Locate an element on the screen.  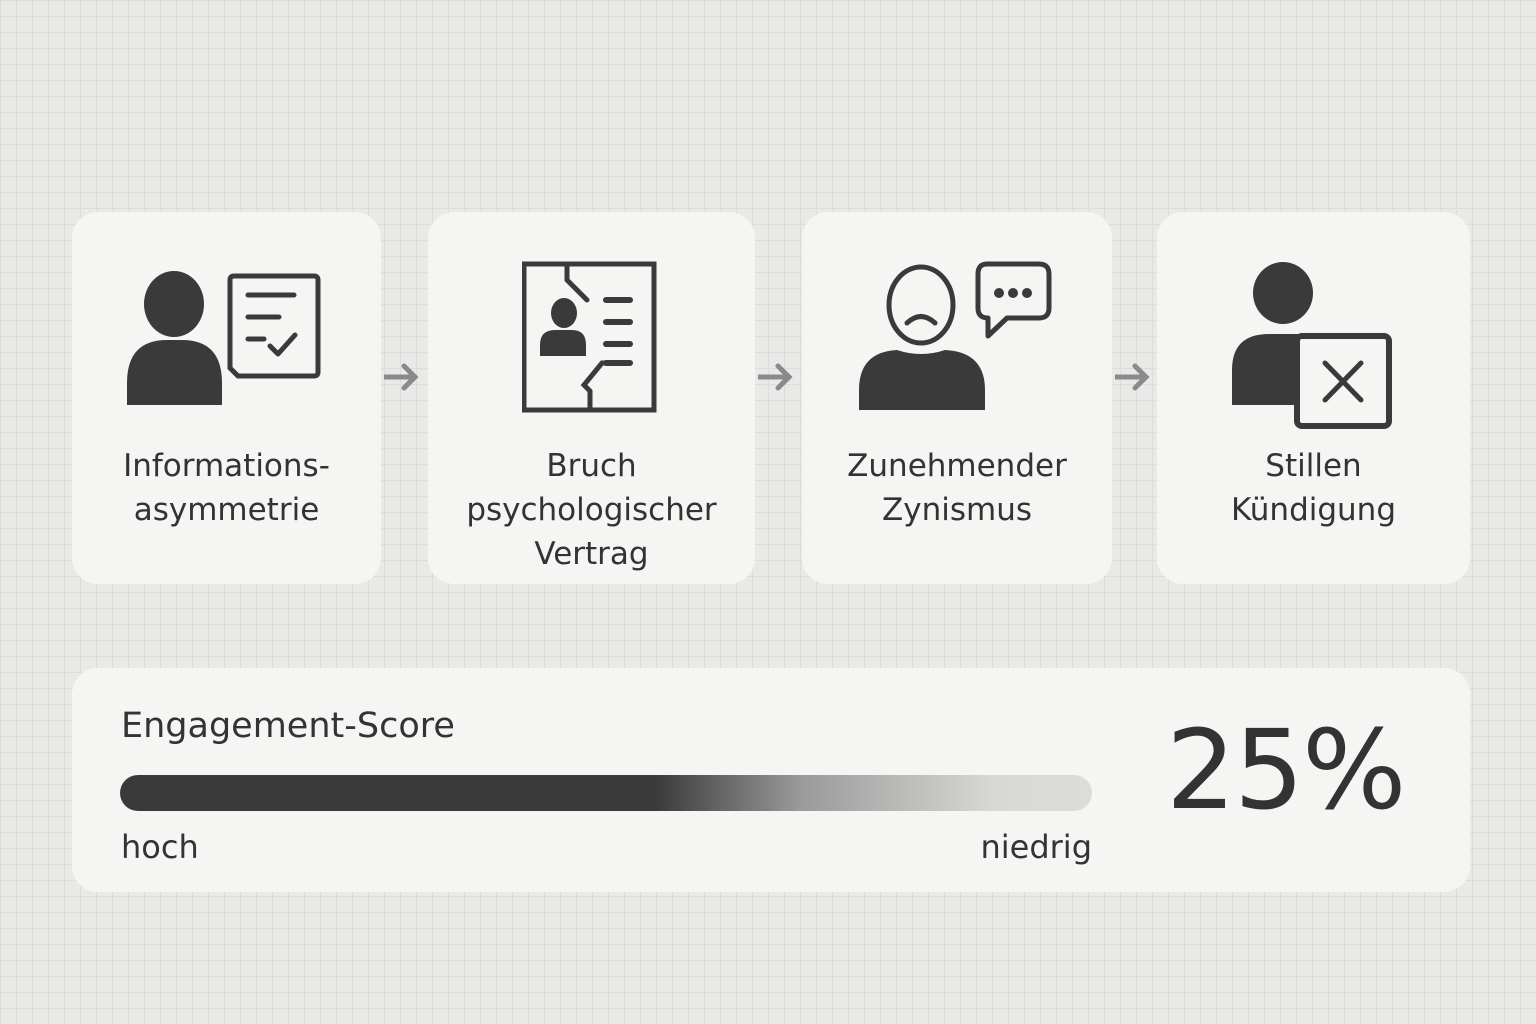
person-cancel-icon is located at coordinates (1311, 345).